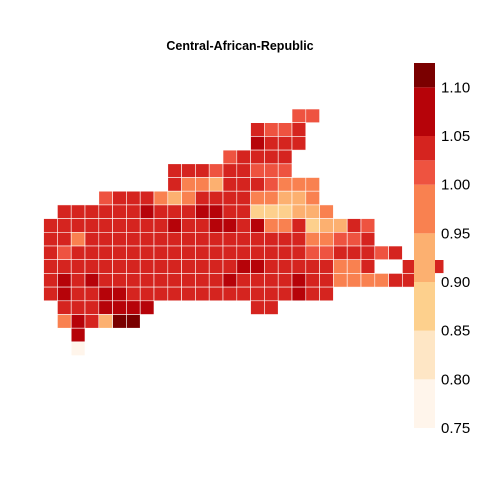  Describe the element at coordinates (455, 379) in the screenshot. I see `colorbar-tick-label: 0.80` at that location.